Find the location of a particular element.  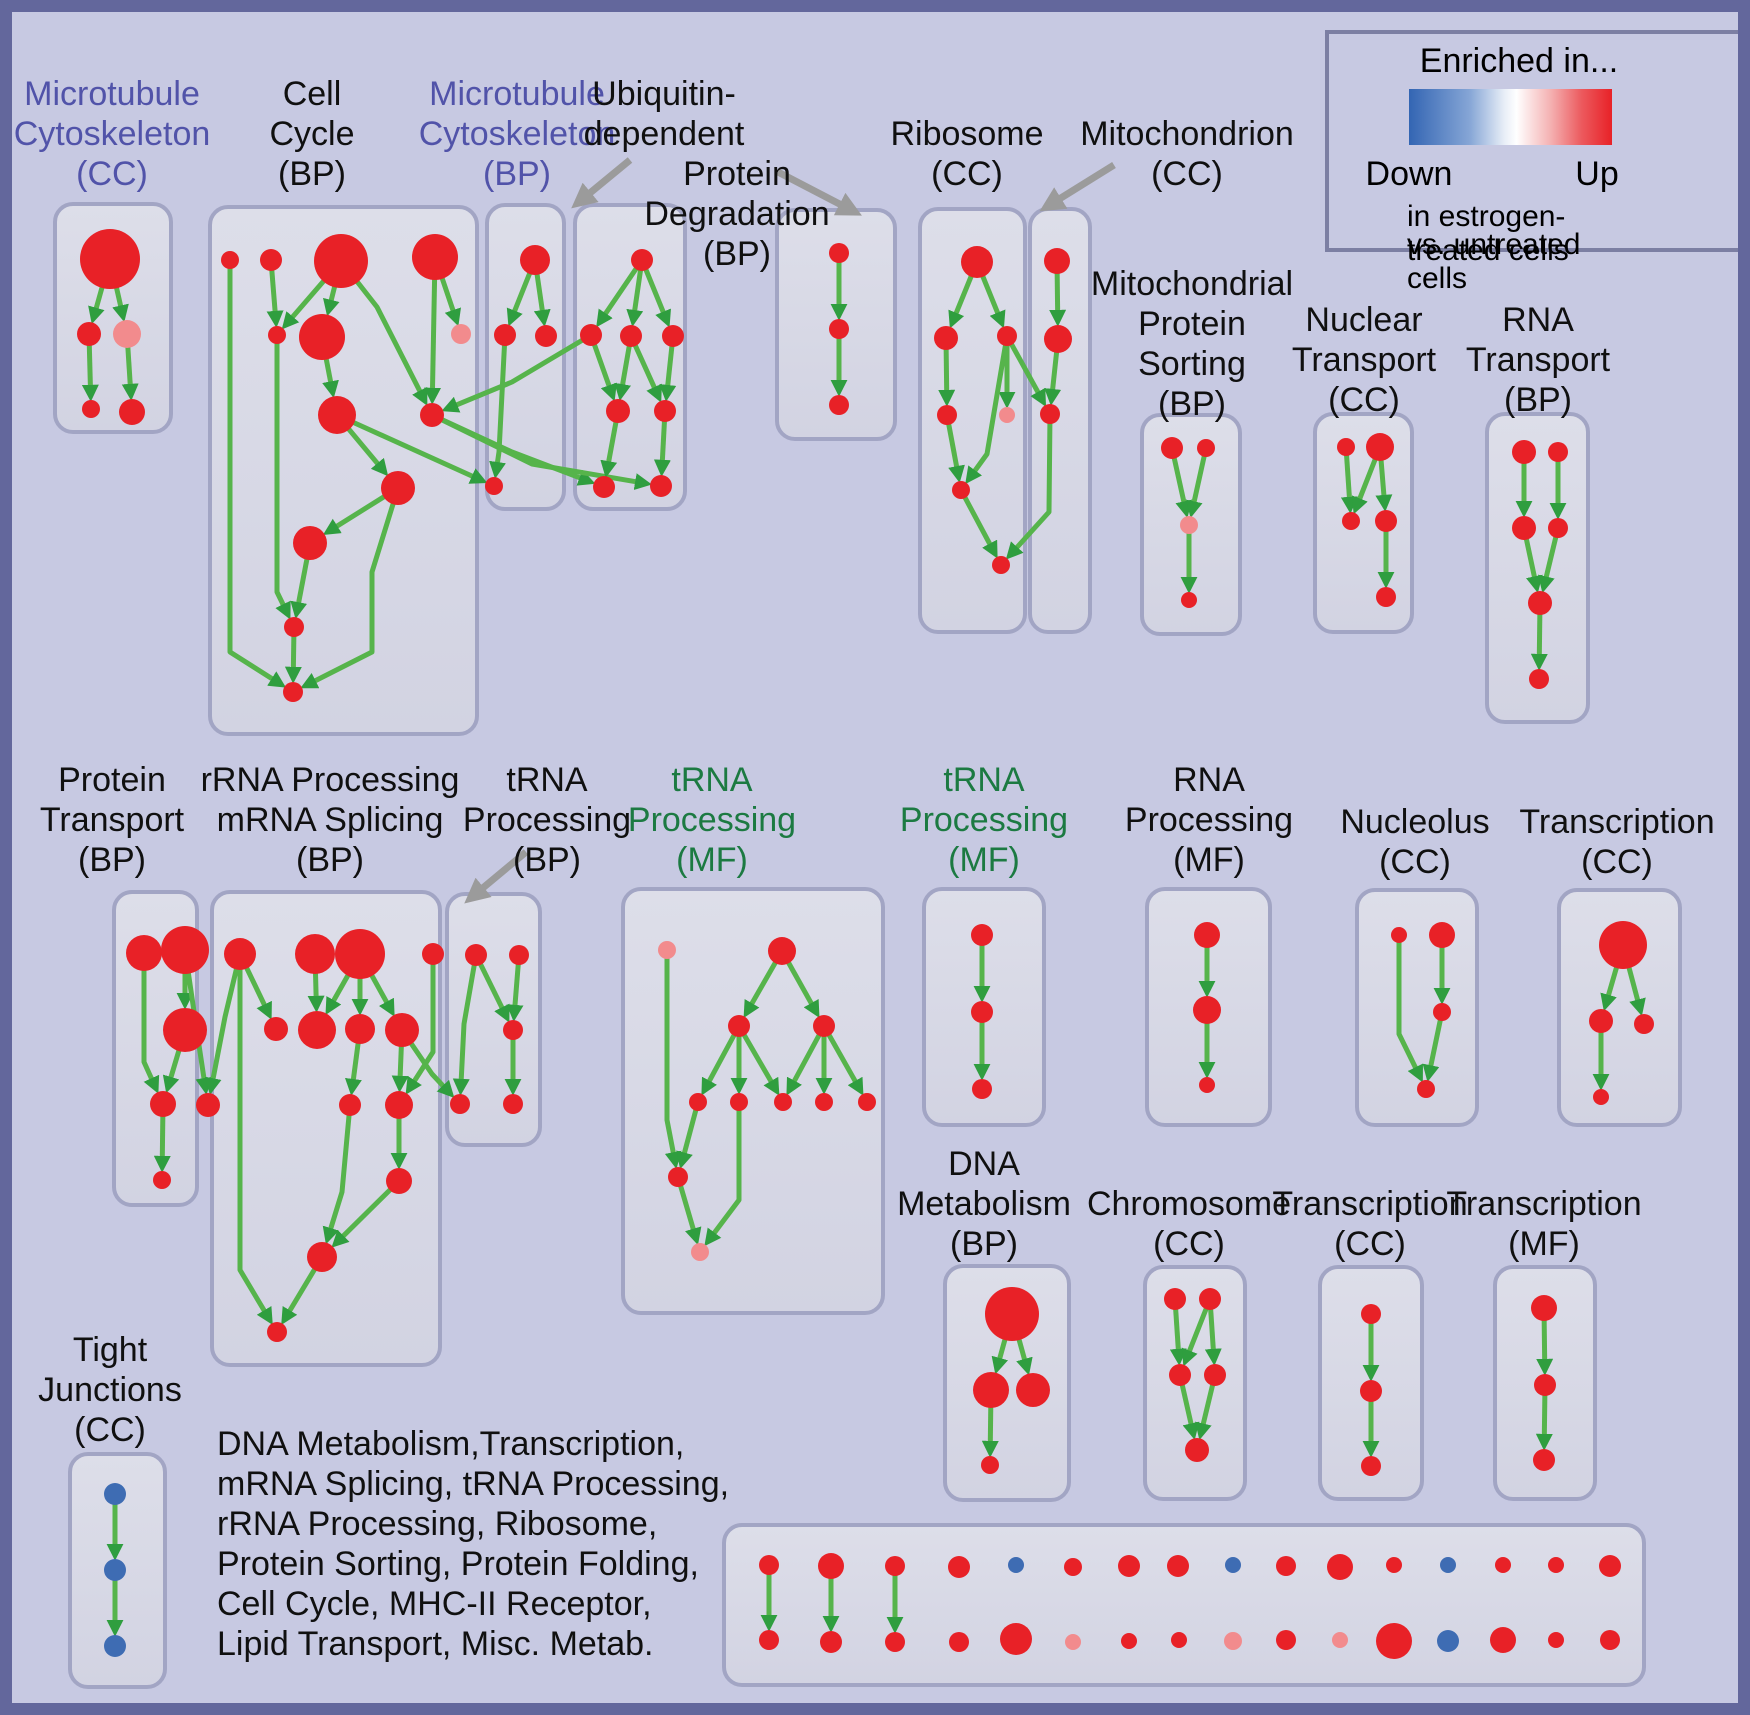

label-line: mRNA Splicing is located at coordinates (330, 820).